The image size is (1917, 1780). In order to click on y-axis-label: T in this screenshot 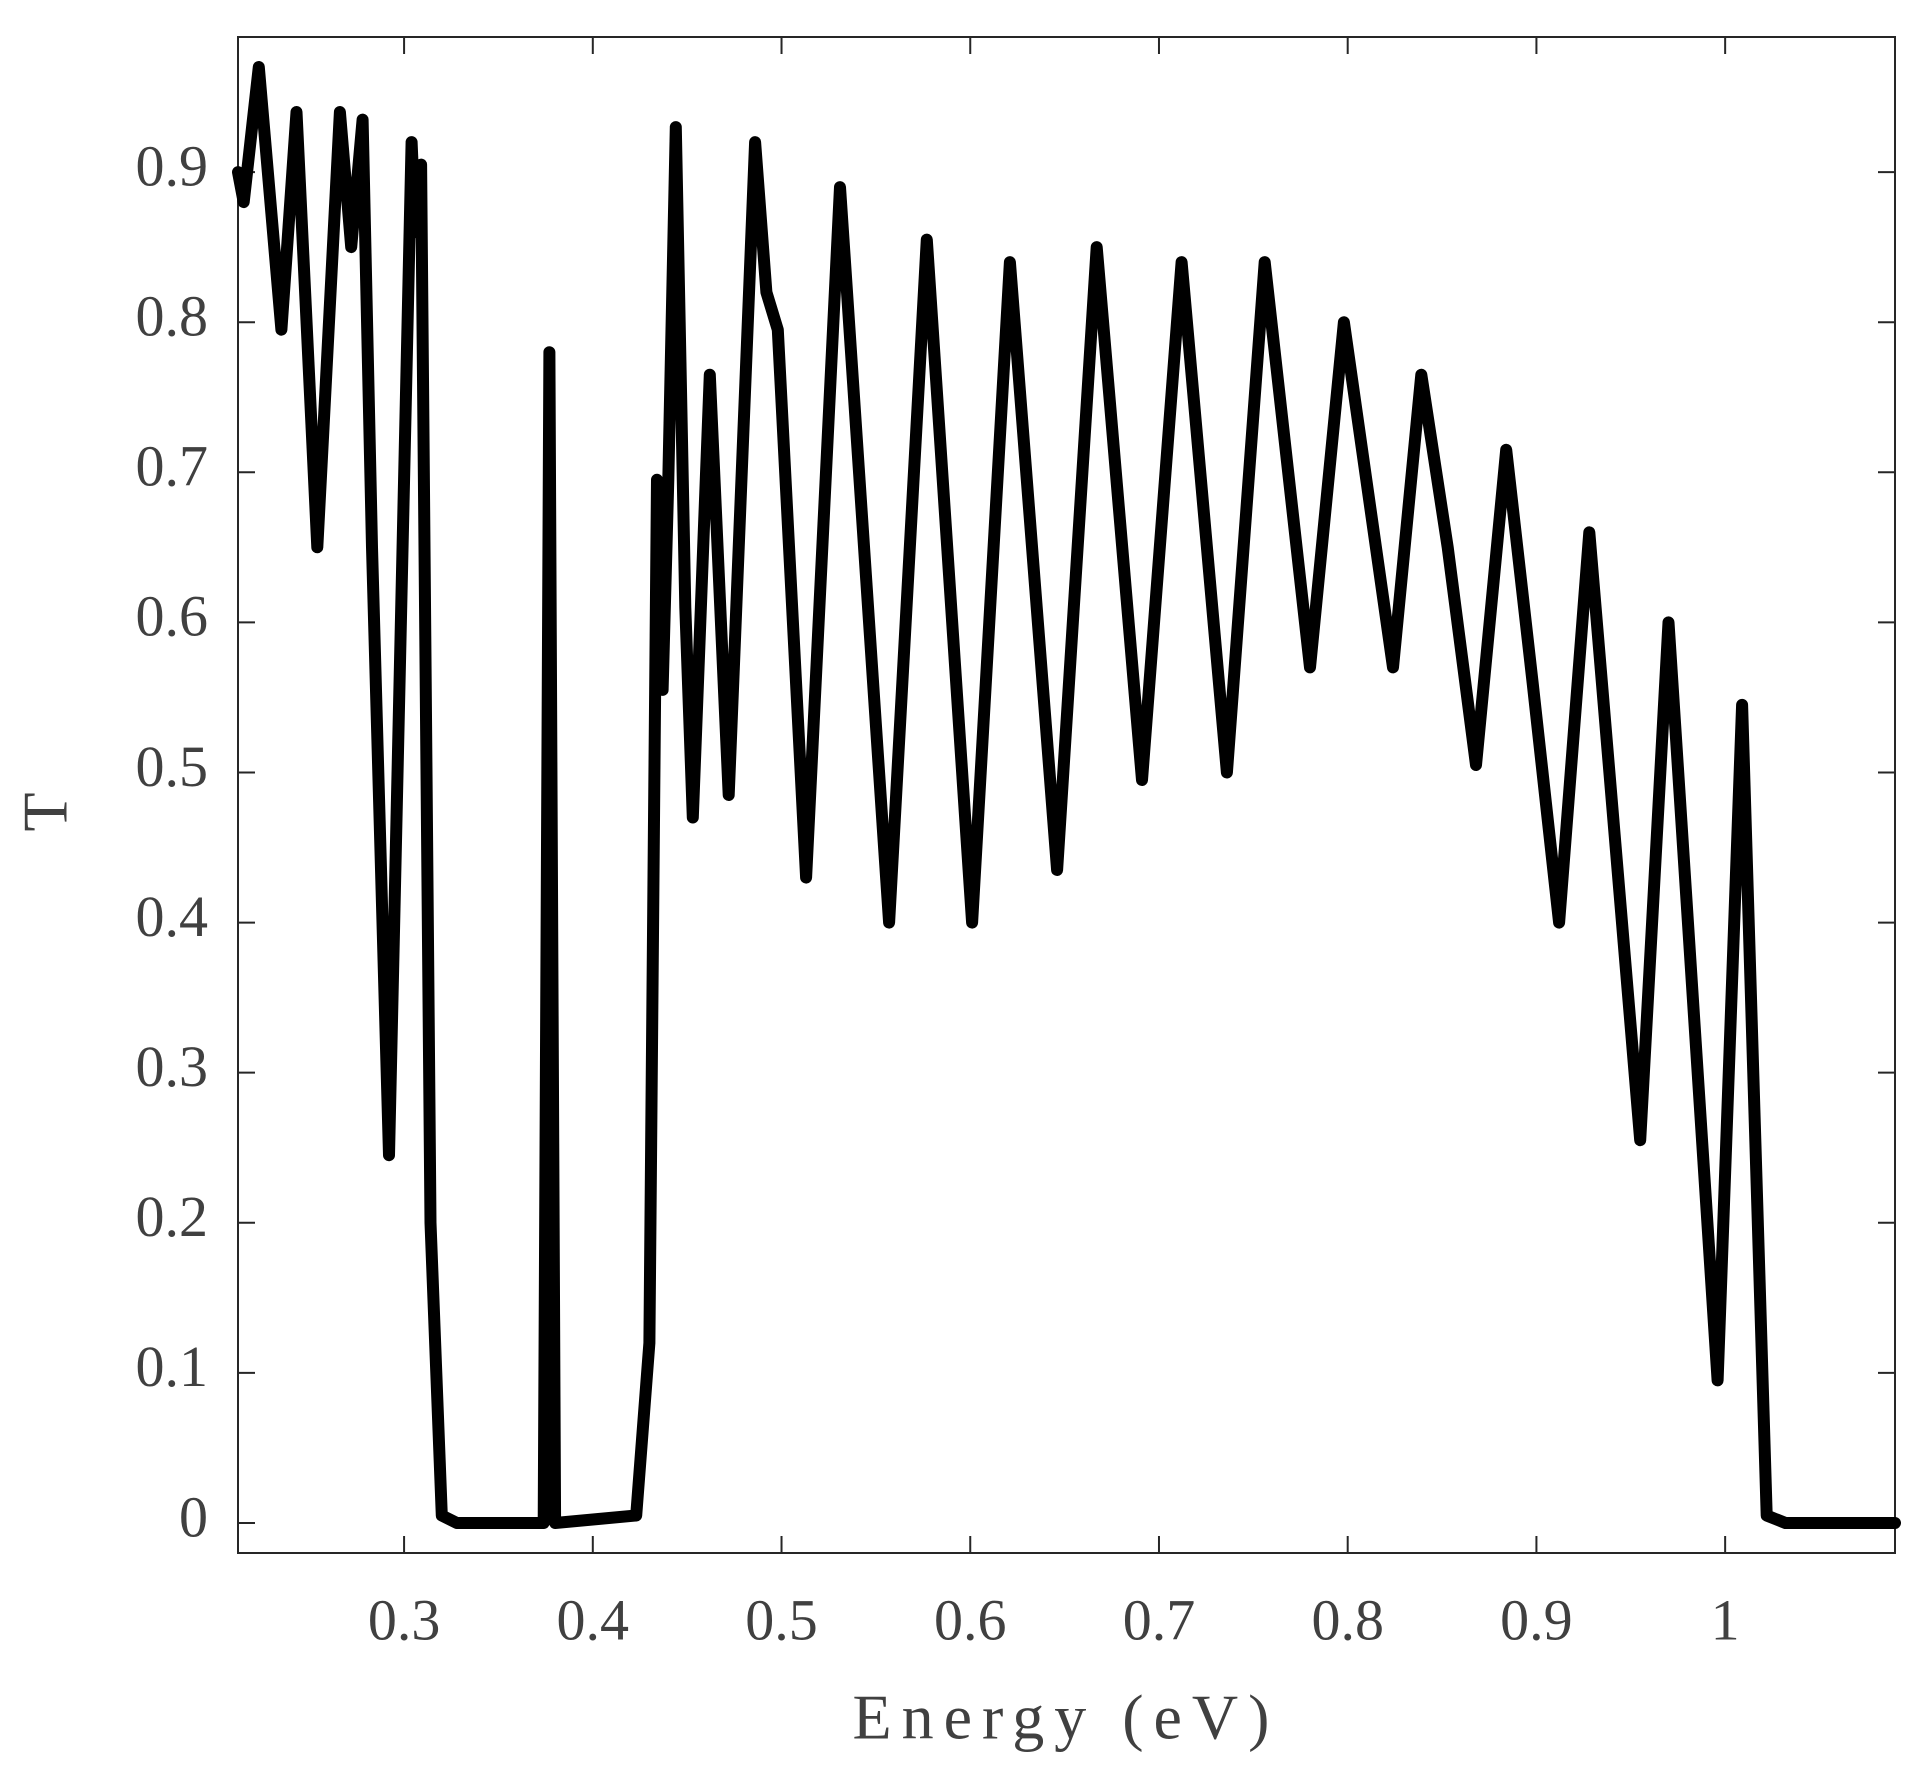, I will do `click(45, 806)`.